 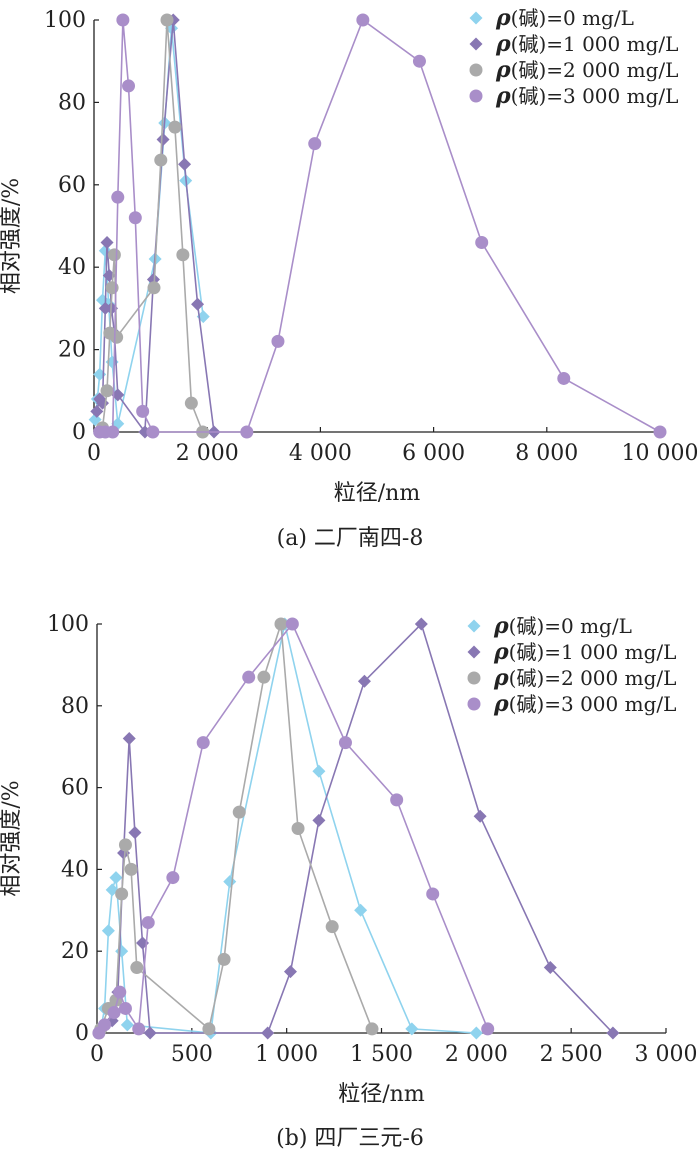 What do you see at coordinates (82, 1033) in the screenshot?
I see `y-tick-label: 0` at bounding box center [82, 1033].